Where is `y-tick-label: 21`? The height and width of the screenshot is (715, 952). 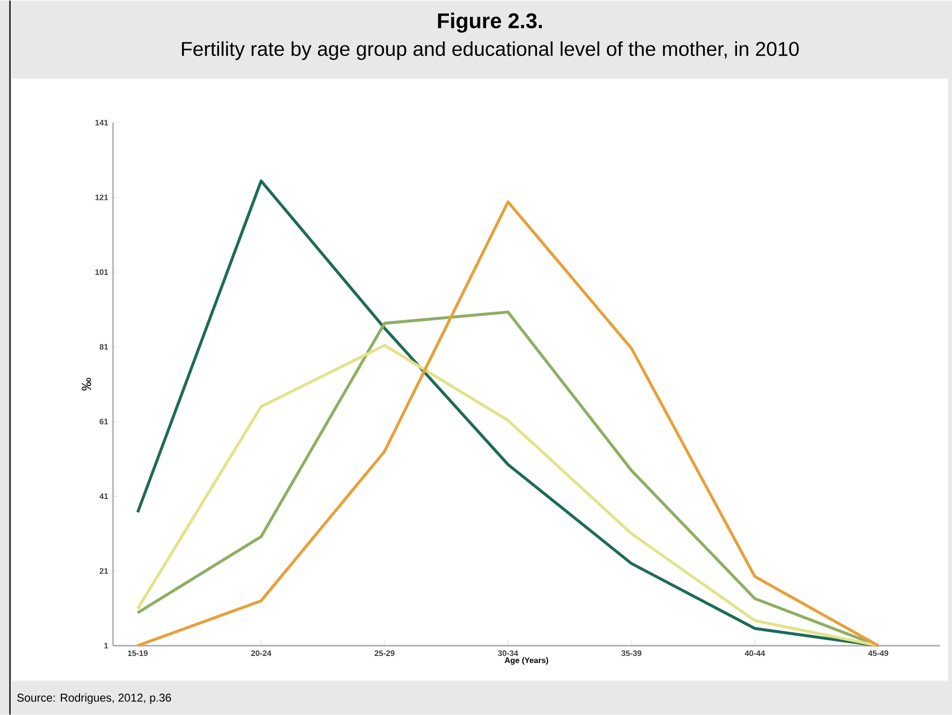 y-tick-label: 21 is located at coordinates (104, 571).